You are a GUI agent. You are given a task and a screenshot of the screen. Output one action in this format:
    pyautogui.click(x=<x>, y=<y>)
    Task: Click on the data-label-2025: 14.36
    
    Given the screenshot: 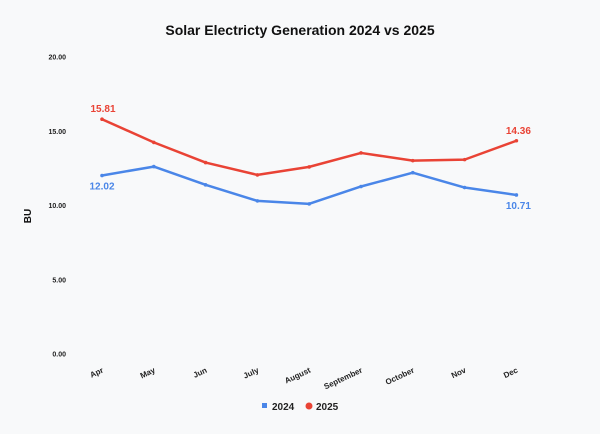 What is the action you would take?
    pyautogui.click(x=518, y=131)
    